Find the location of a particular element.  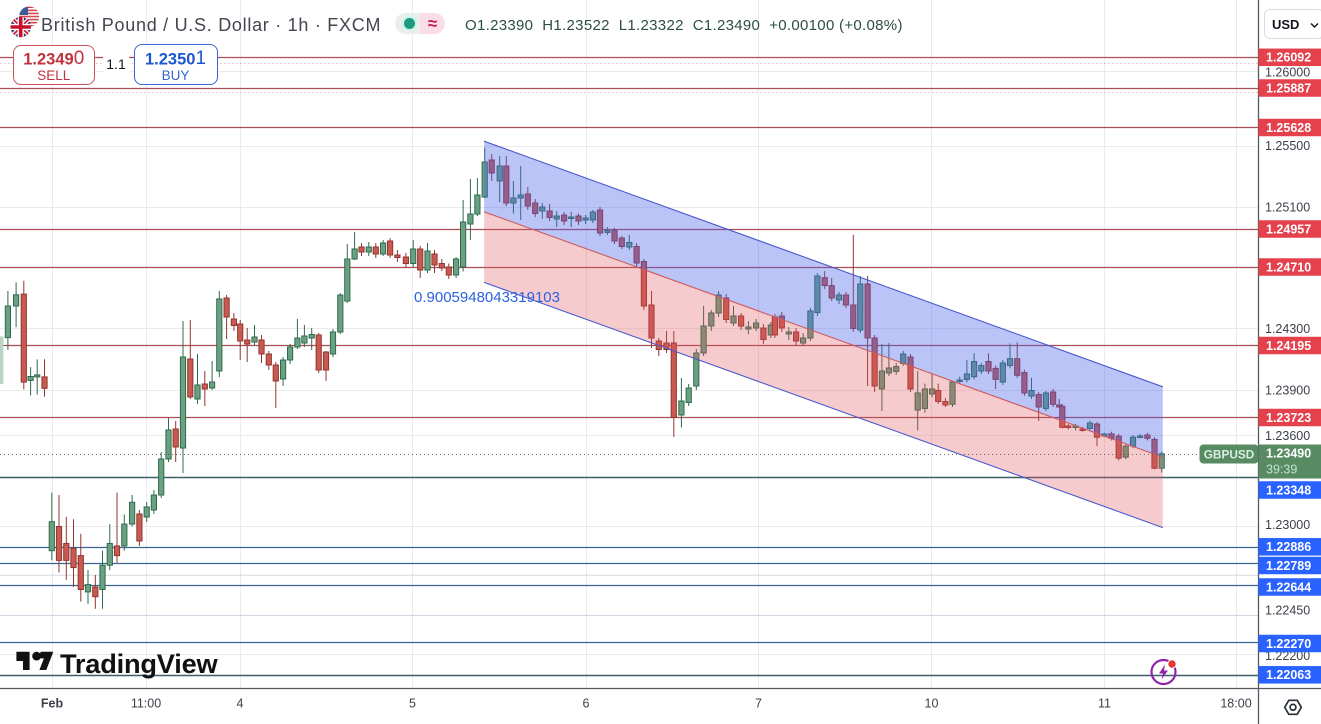

svg-text: 1.22886 is located at coordinates (1288, 547).